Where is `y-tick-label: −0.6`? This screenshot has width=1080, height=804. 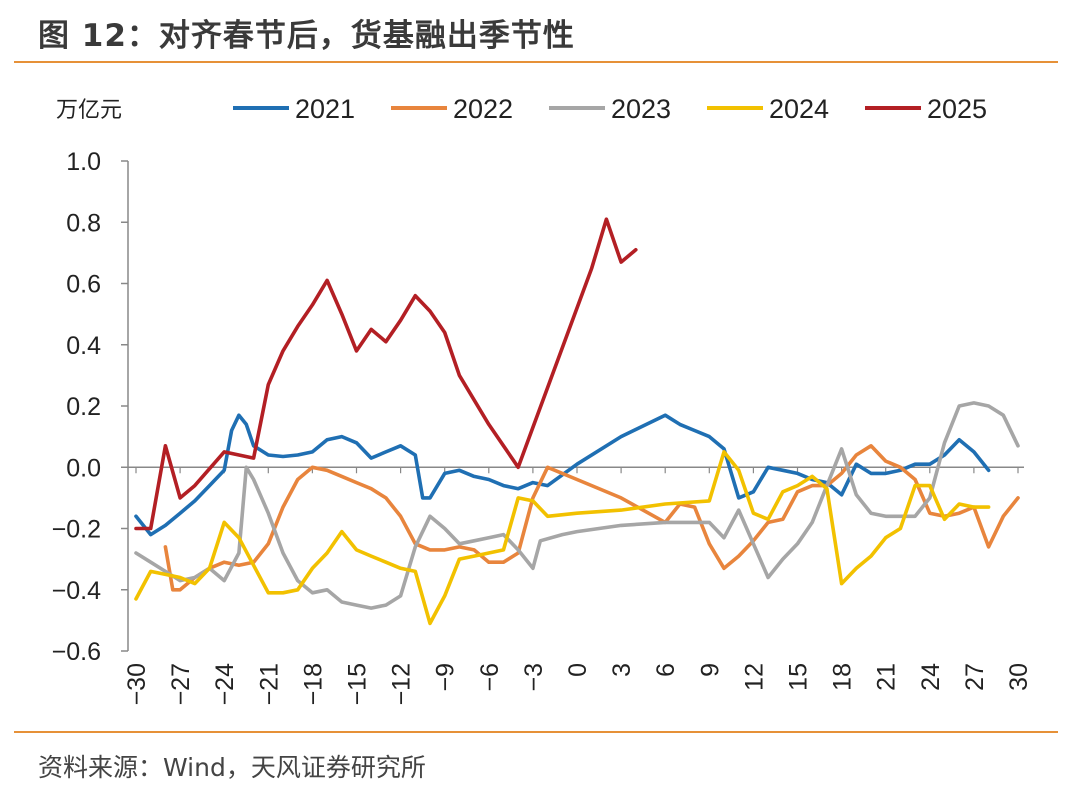
y-tick-label: −0.6 is located at coordinates (76, 652).